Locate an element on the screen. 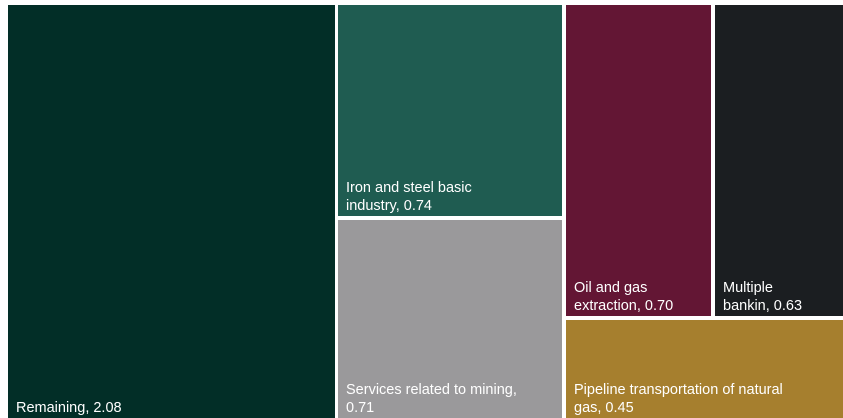 This screenshot has width=843, height=418. treemap-tile-label: Multiple bankin, 0.63 is located at coordinates (762, 297).